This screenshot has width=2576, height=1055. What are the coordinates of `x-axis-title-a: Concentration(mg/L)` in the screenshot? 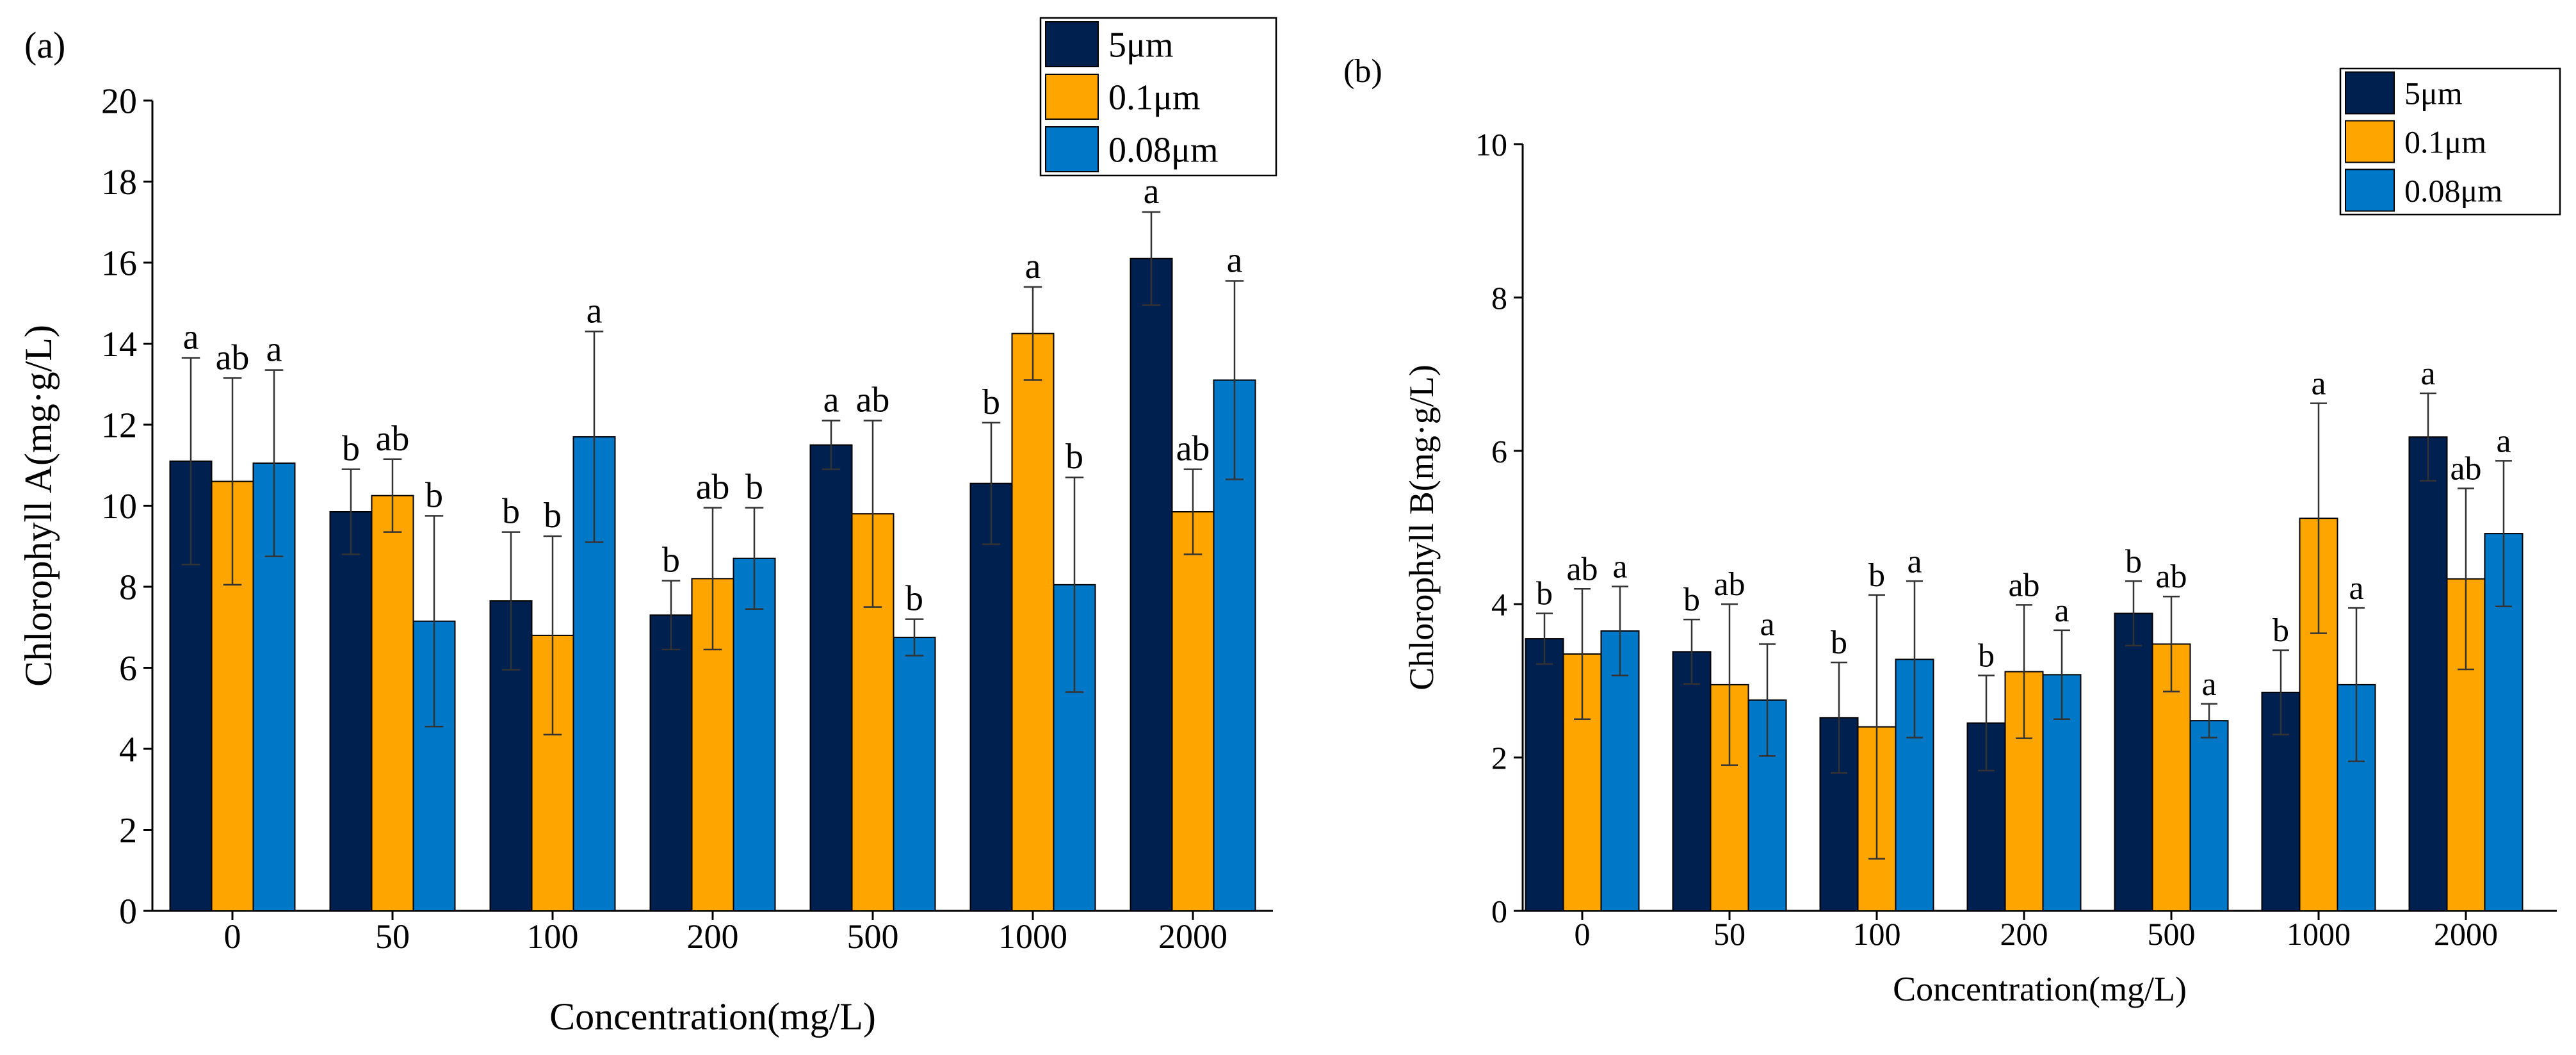 It's located at (712, 1017).